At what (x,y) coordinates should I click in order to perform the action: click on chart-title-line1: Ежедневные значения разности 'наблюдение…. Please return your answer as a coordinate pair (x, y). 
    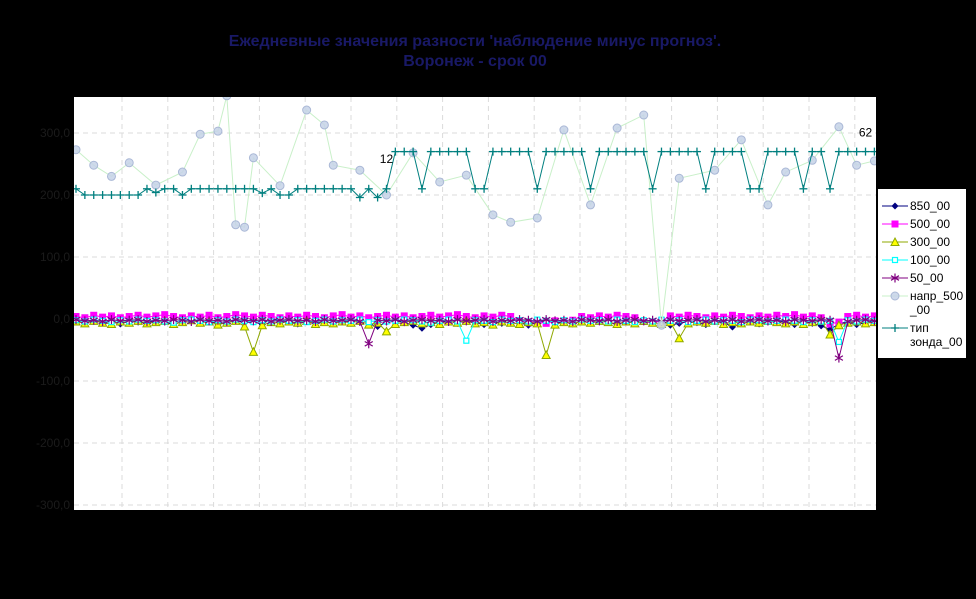
    Looking at the image, I should click on (475, 41).